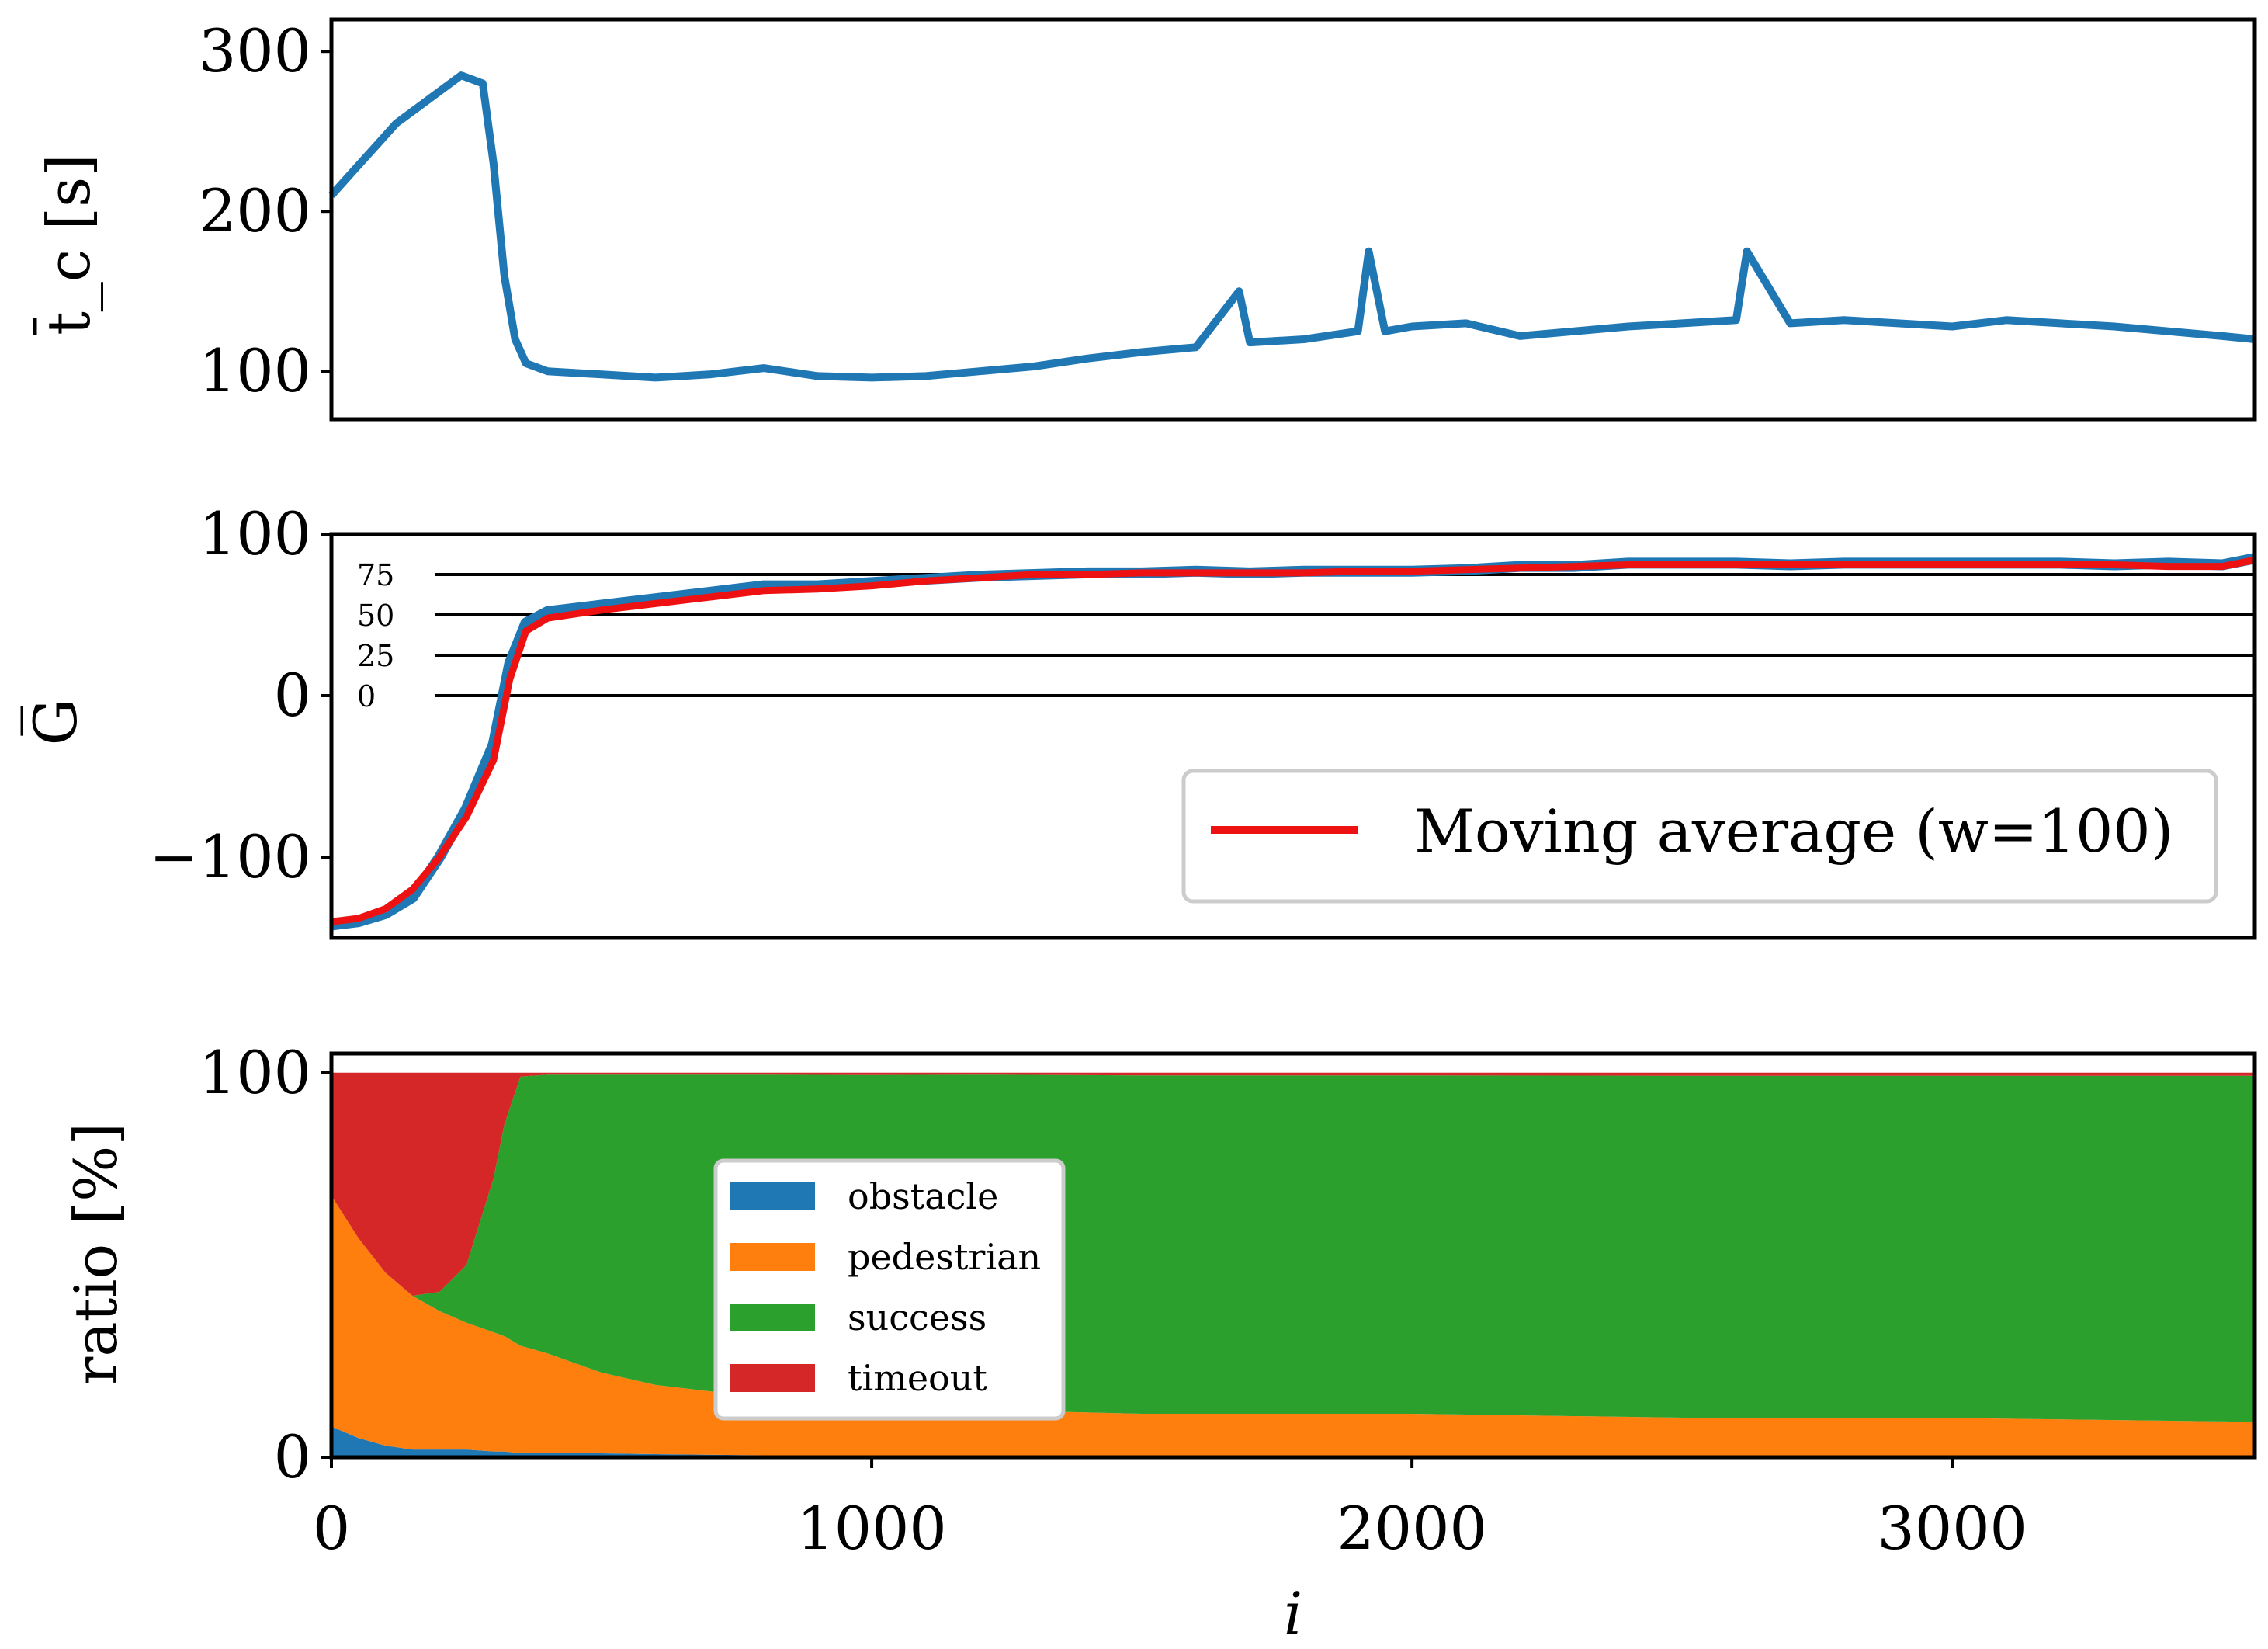  I want to click on ytick-label: −100, so click(230, 857).